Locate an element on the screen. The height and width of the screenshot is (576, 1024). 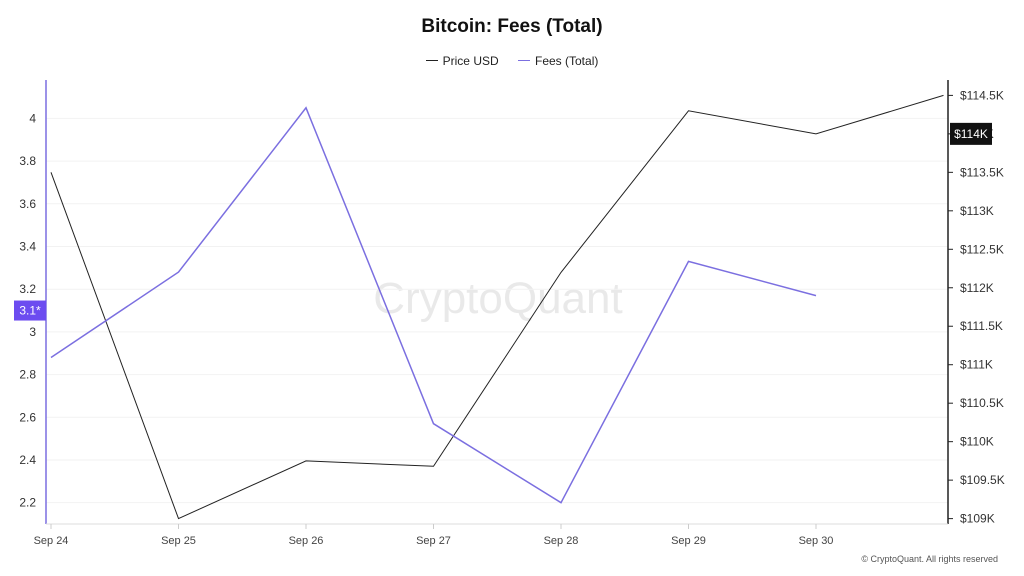
x-tick-label: Sep 24 is located at coordinates (51, 541).